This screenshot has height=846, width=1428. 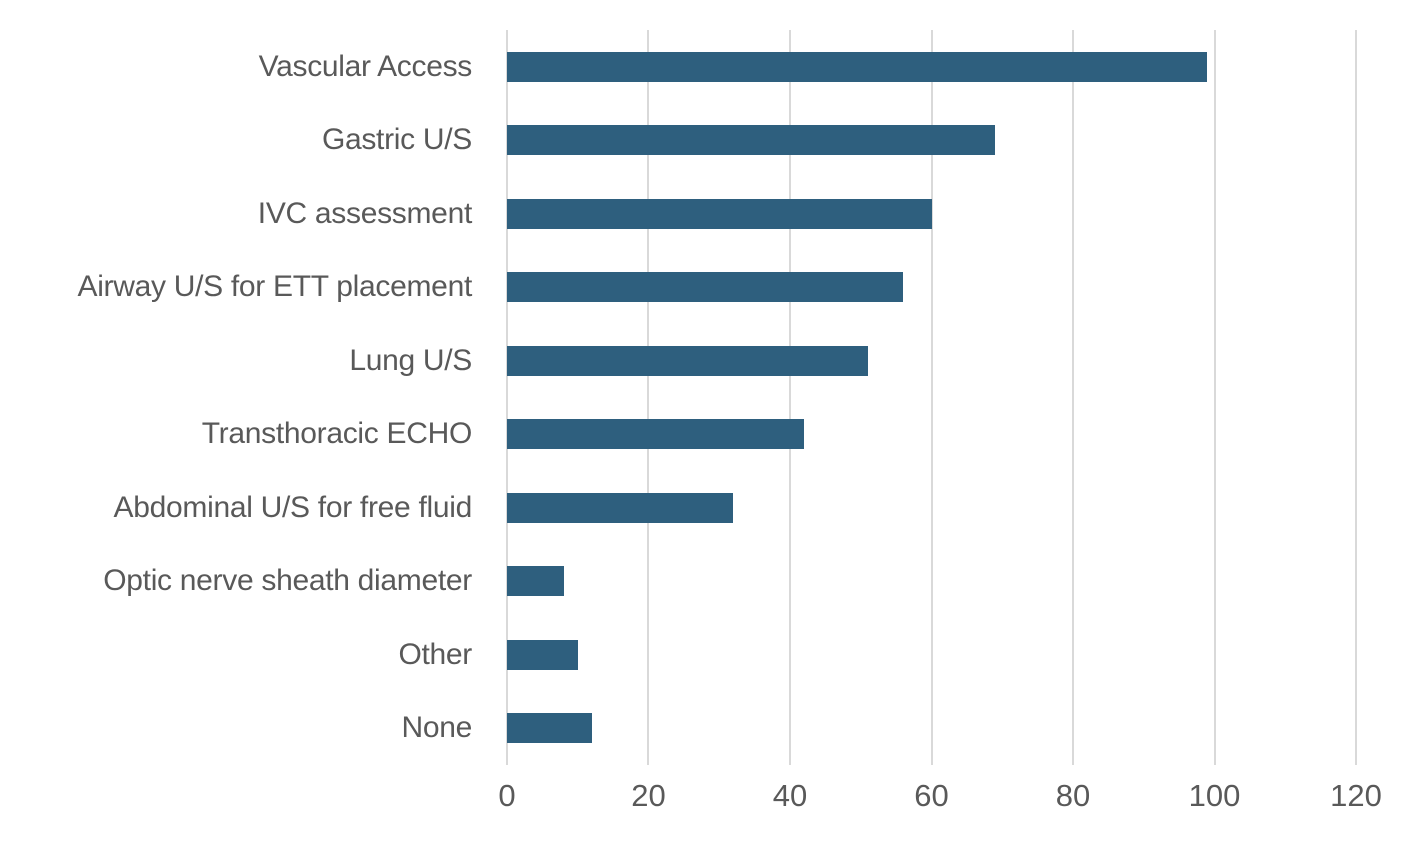 What do you see at coordinates (931, 795) in the screenshot?
I see `x-tick-label: 60` at bounding box center [931, 795].